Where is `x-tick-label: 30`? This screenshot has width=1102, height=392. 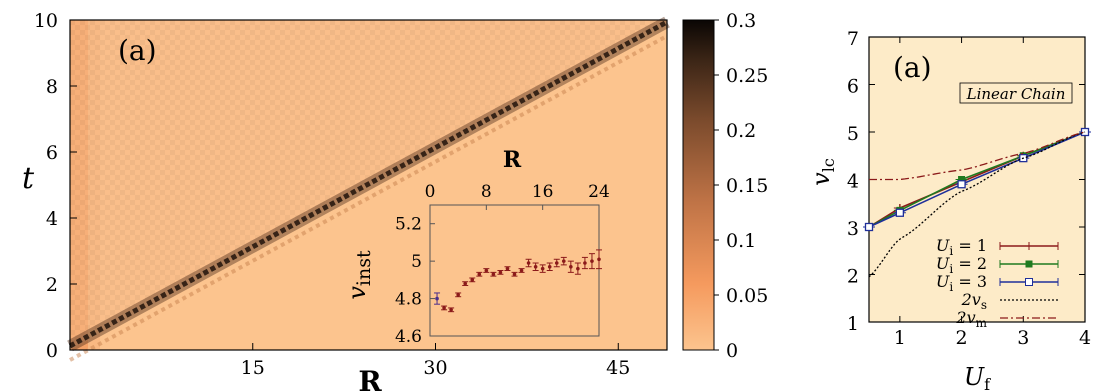 x-tick-label: 30 is located at coordinates (435, 368).